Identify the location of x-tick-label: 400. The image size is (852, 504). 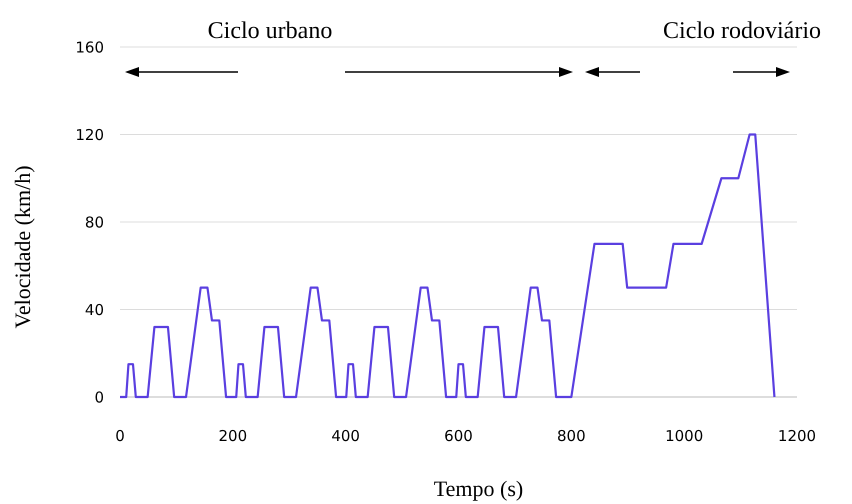
(345, 436).